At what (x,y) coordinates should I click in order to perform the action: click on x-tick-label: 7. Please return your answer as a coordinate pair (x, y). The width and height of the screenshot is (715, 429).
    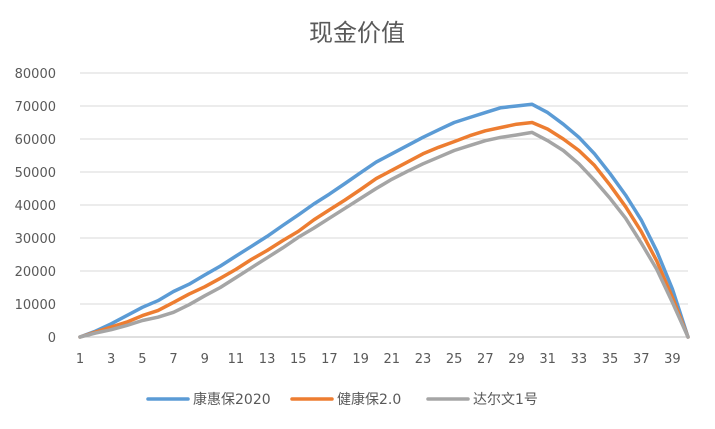
    Looking at the image, I should click on (173, 359).